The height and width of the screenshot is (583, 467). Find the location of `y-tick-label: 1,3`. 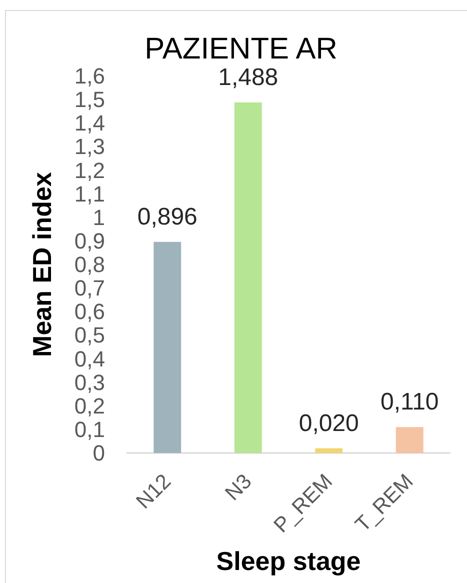

y-tick-label: 1,3 is located at coordinates (89, 147).